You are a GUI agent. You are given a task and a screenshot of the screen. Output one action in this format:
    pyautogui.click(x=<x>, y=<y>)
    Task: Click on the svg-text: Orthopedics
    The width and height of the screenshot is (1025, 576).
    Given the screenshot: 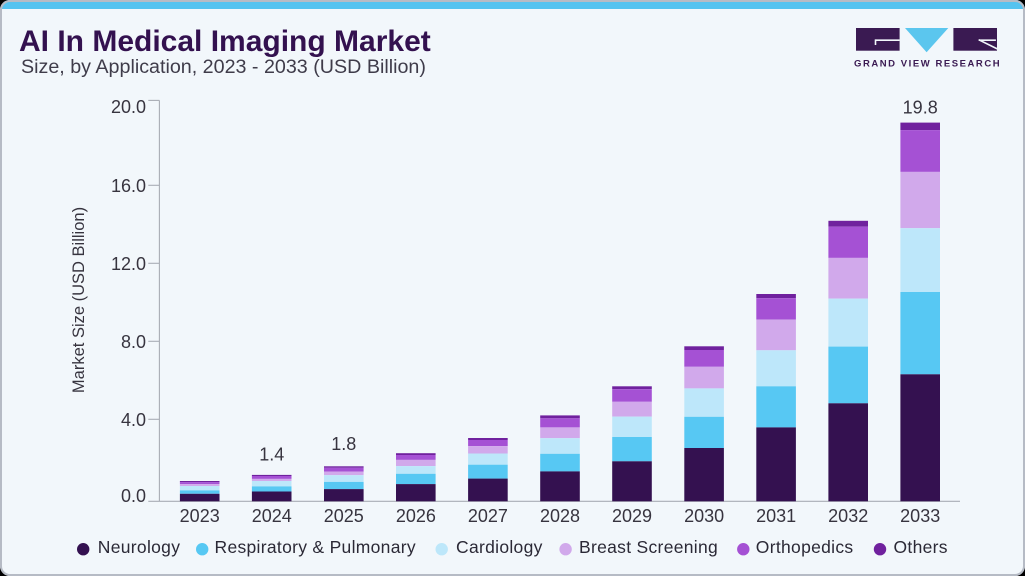 What is the action you would take?
    pyautogui.click(x=805, y=547)
    